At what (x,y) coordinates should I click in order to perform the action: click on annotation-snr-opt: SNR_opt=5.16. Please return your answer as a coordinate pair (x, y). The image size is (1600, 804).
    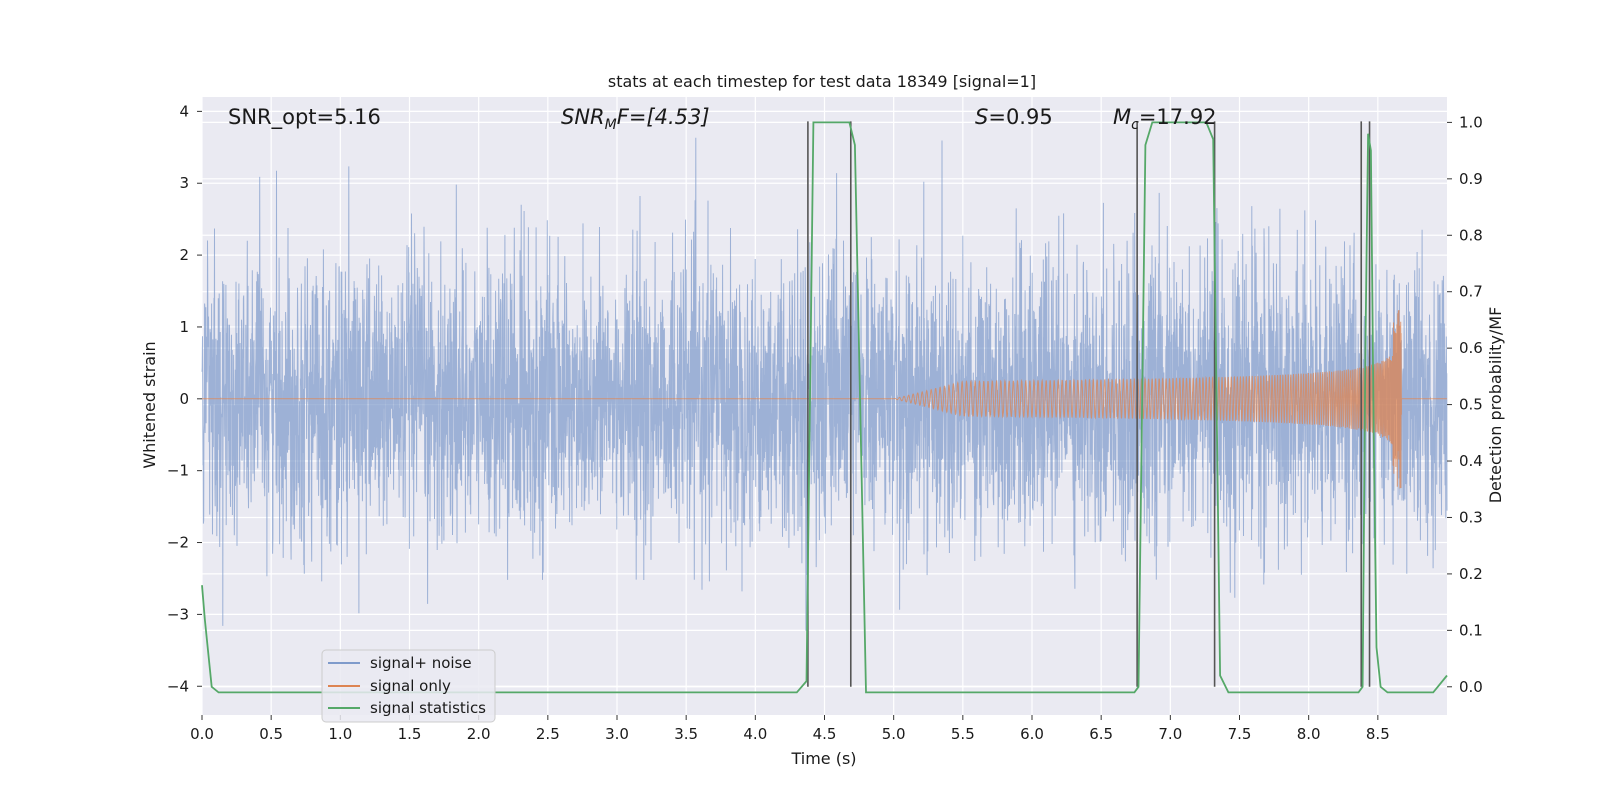
    Looking at the image, I should click on (304, 117).